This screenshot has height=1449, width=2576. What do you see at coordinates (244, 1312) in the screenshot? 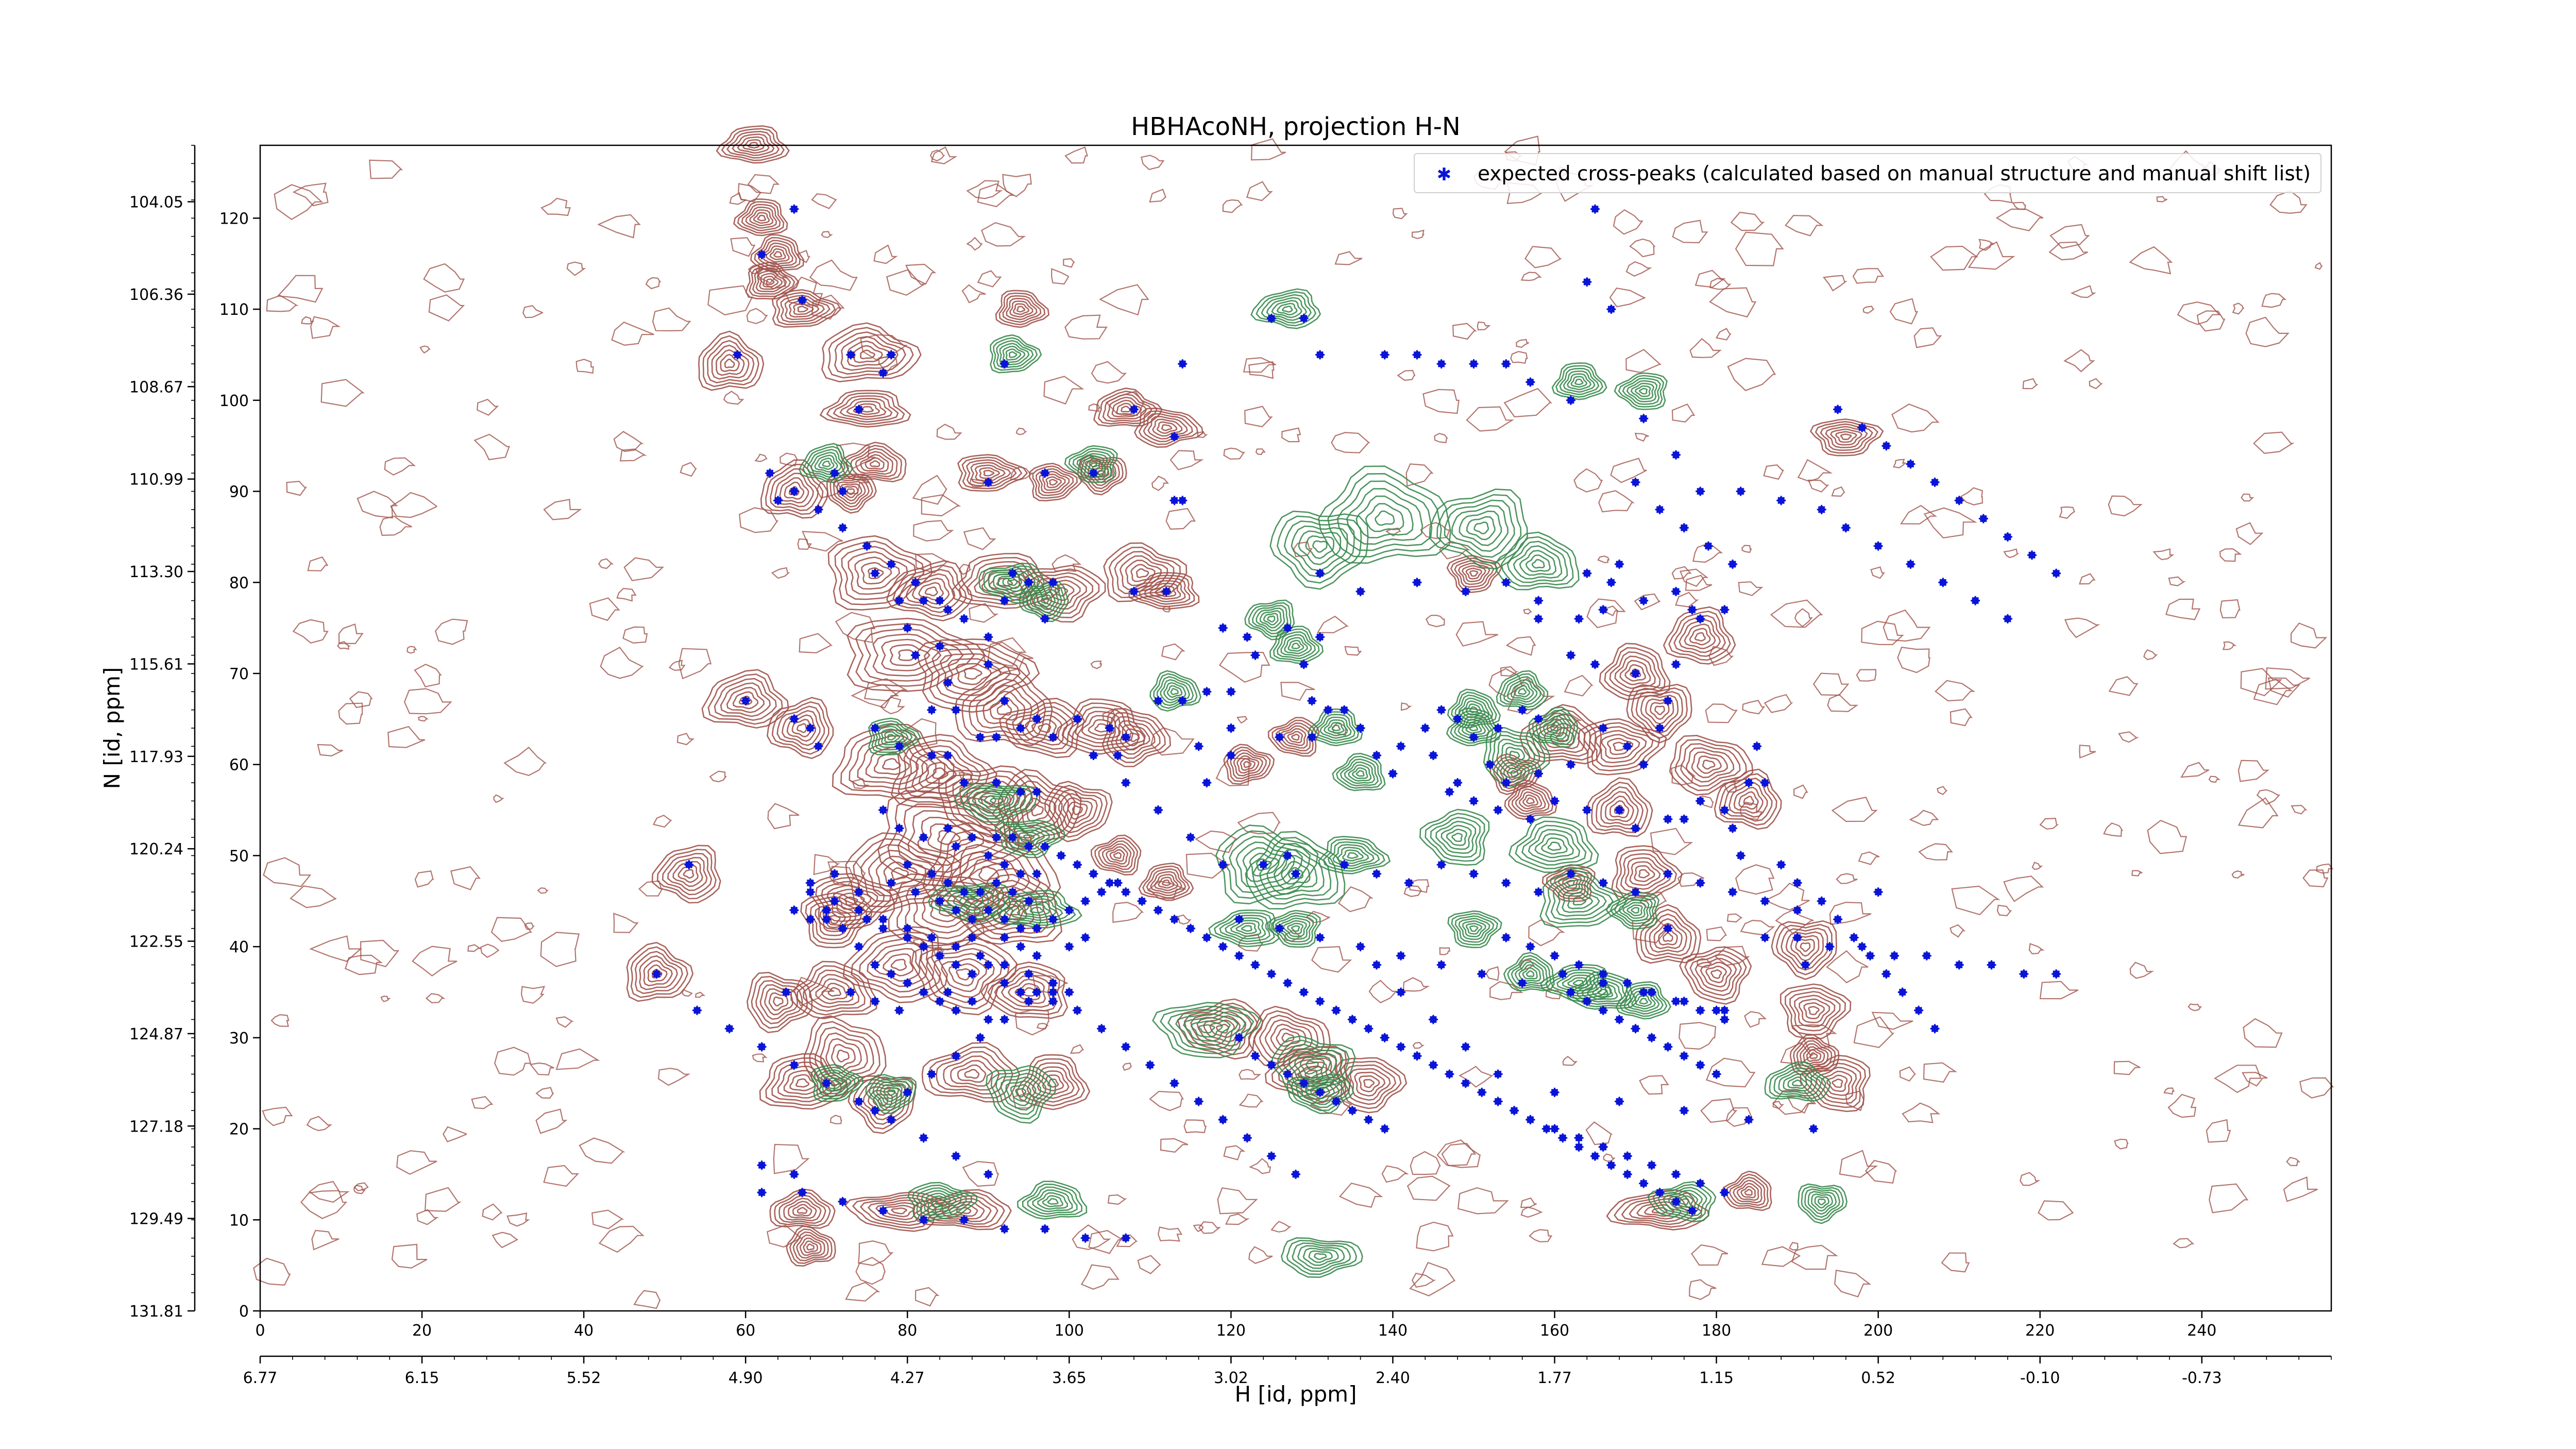
I see `y-index-tick-label: 0` at bounding box center [244, 1312].